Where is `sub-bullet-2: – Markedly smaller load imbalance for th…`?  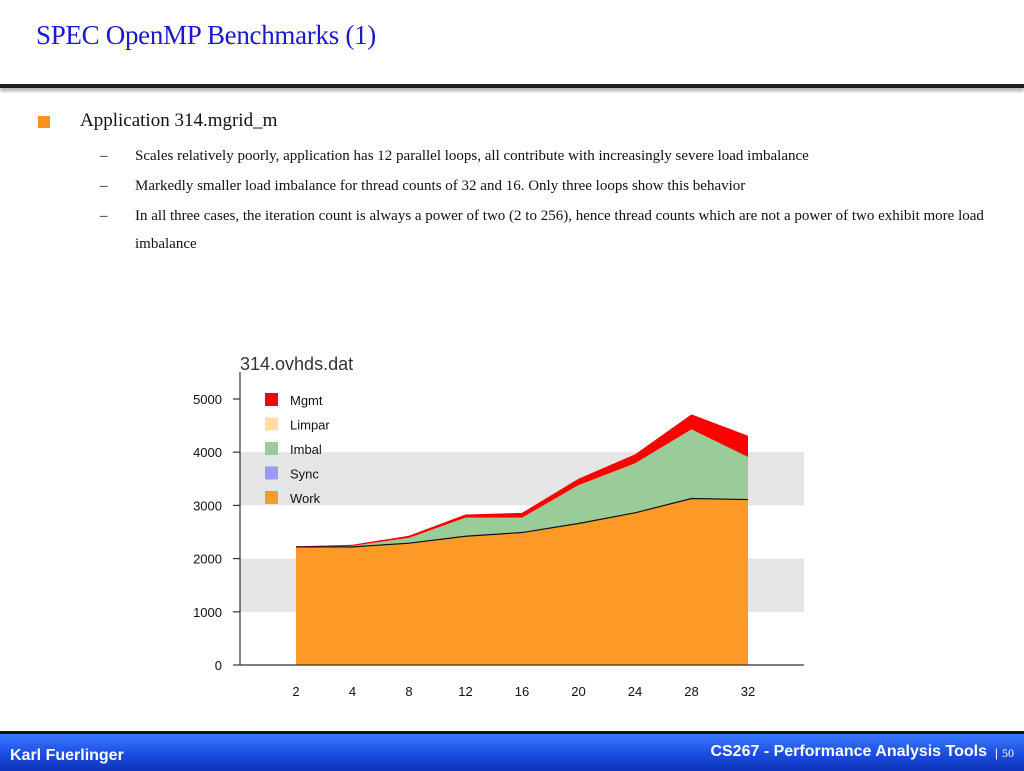
sub-bullet-2: – Markedly smaller load imbalance for th… is located at coordinates (550, 186).